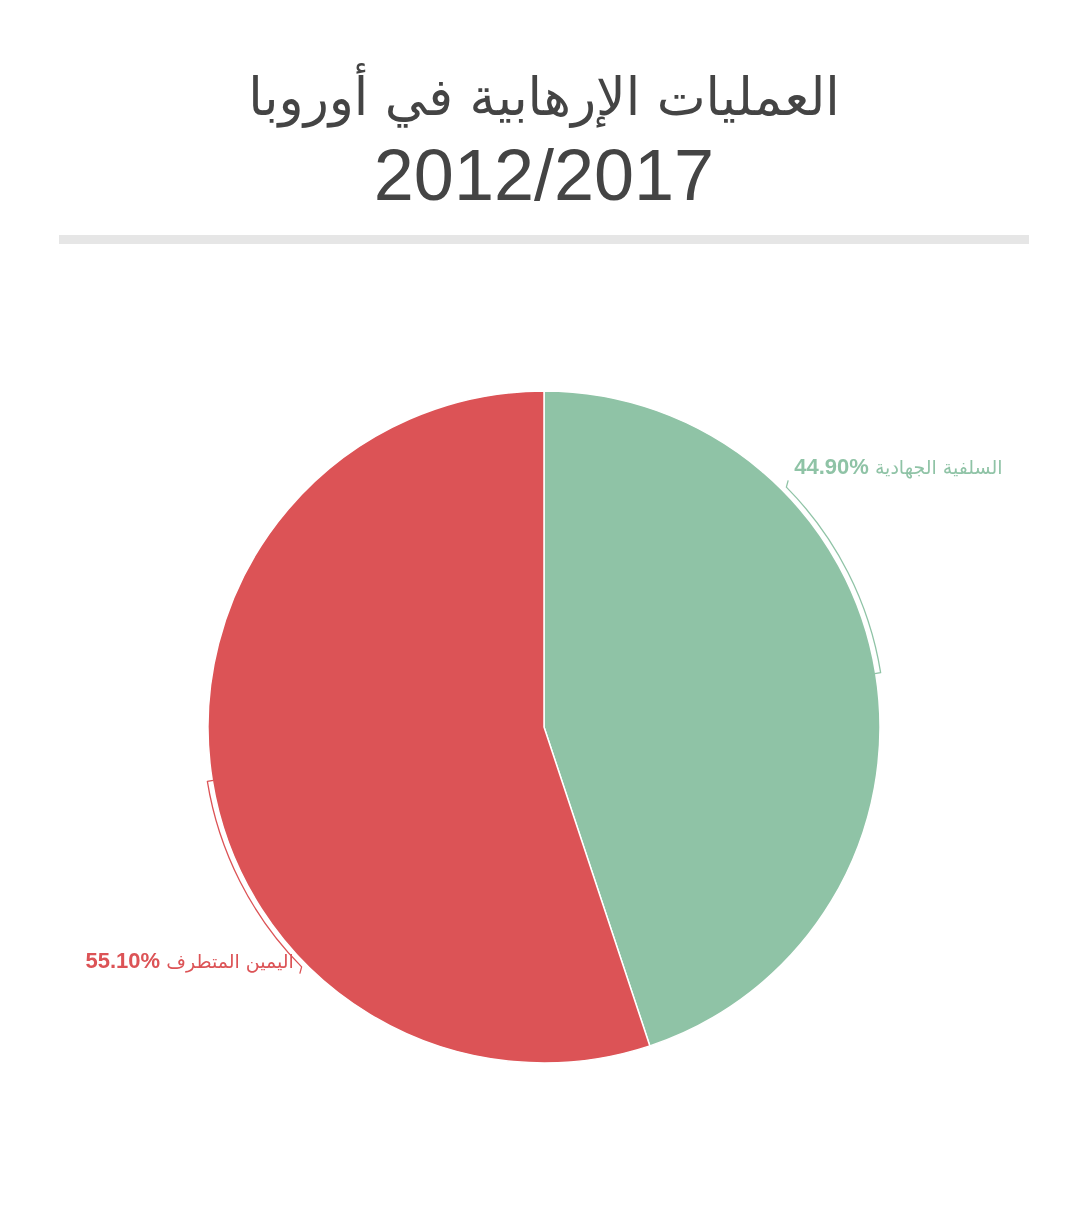 Image resolution: width=1088 pixels, height=1212 pixels. Describe the element at coordinates (544, 95) in the screenshot. I see `chart-title: العمليات الإرهابية في أوروبا` at that location.